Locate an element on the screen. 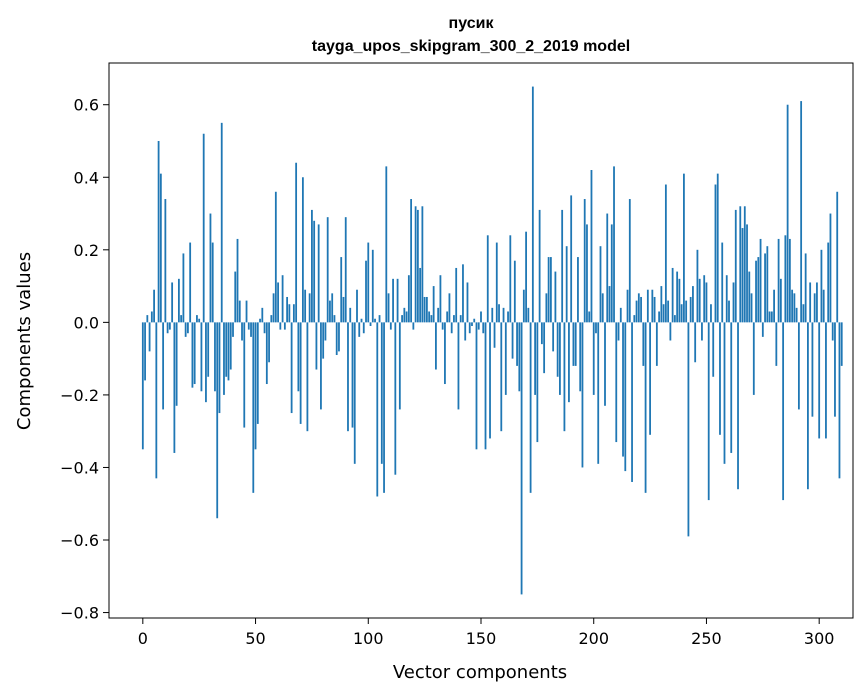 The image size is (867, 696). chart-subtitle: tayga_upos_skipgram_300_2_2019 model is located at coordinates (471, 46).